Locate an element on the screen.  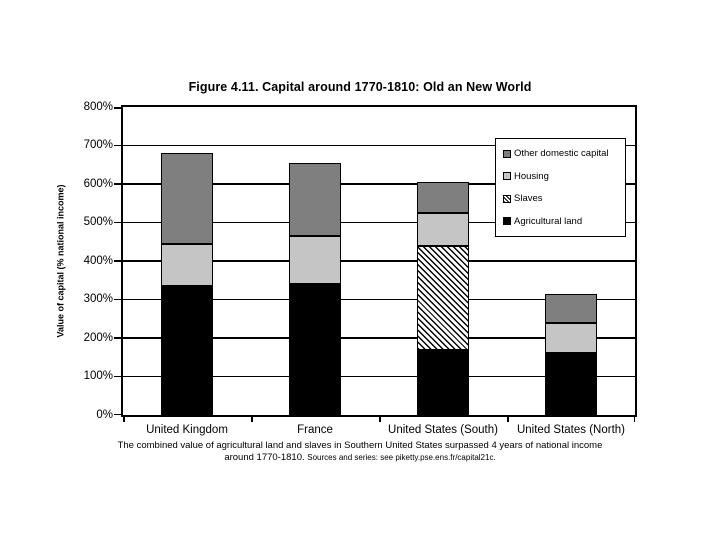
y-tick-label: 300% is located at coordinates (98, 299).